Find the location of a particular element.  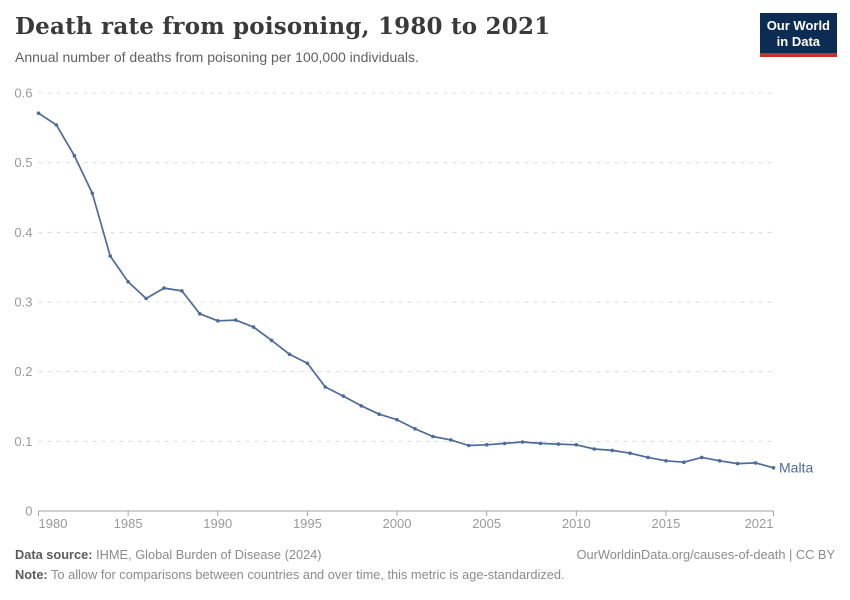

x-tick-label: 2021 is located at coordinates (759, 523).